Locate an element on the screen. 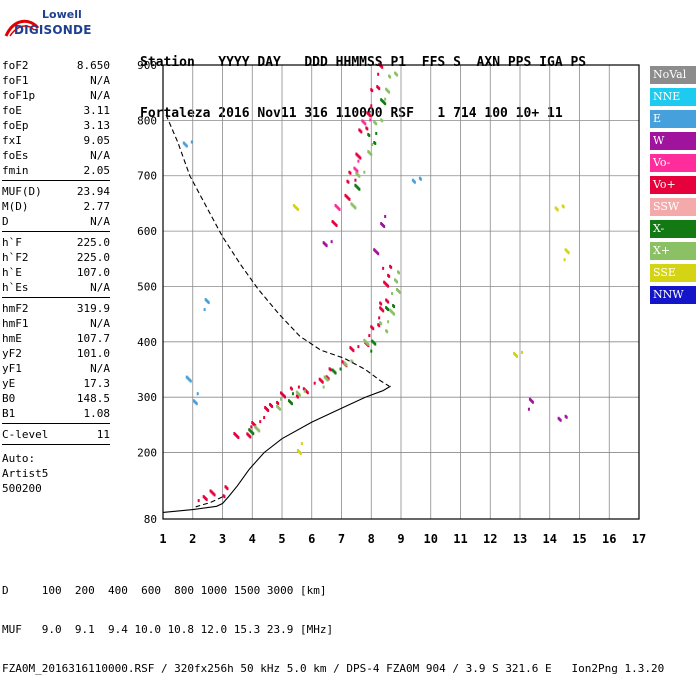 Image resolution: width=700 pixels, height=688 pixels. param-row: fmin 2.05 is located at coordinates (56, 170).